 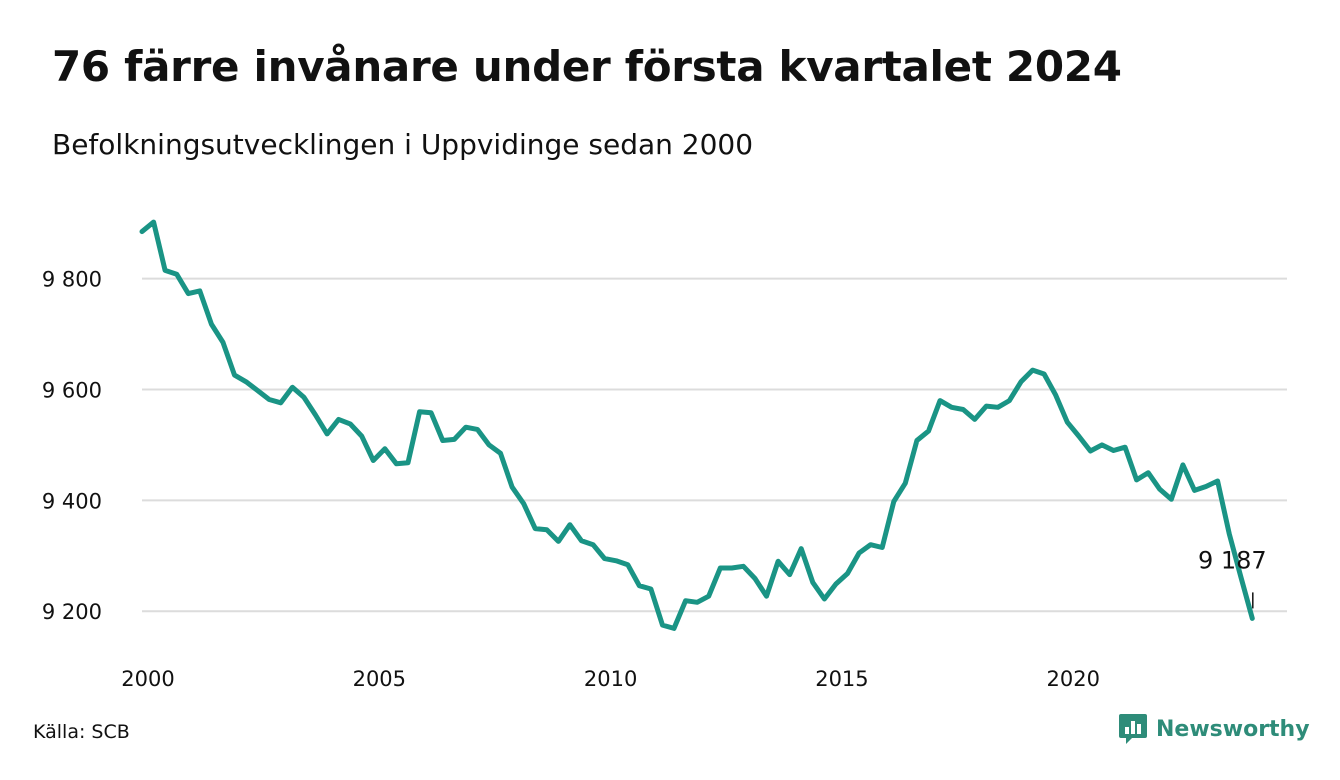 I want to click on newsworthy-logo-icon, so click(x=1133, y=729).